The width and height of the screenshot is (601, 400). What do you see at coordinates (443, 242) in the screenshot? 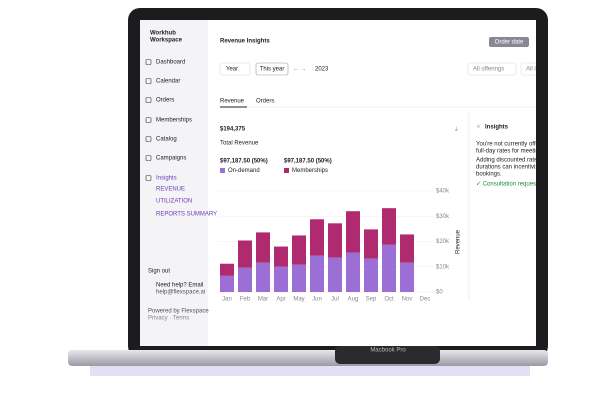
I see `y-tick-label: $20k` at bounding box center [443, 242].